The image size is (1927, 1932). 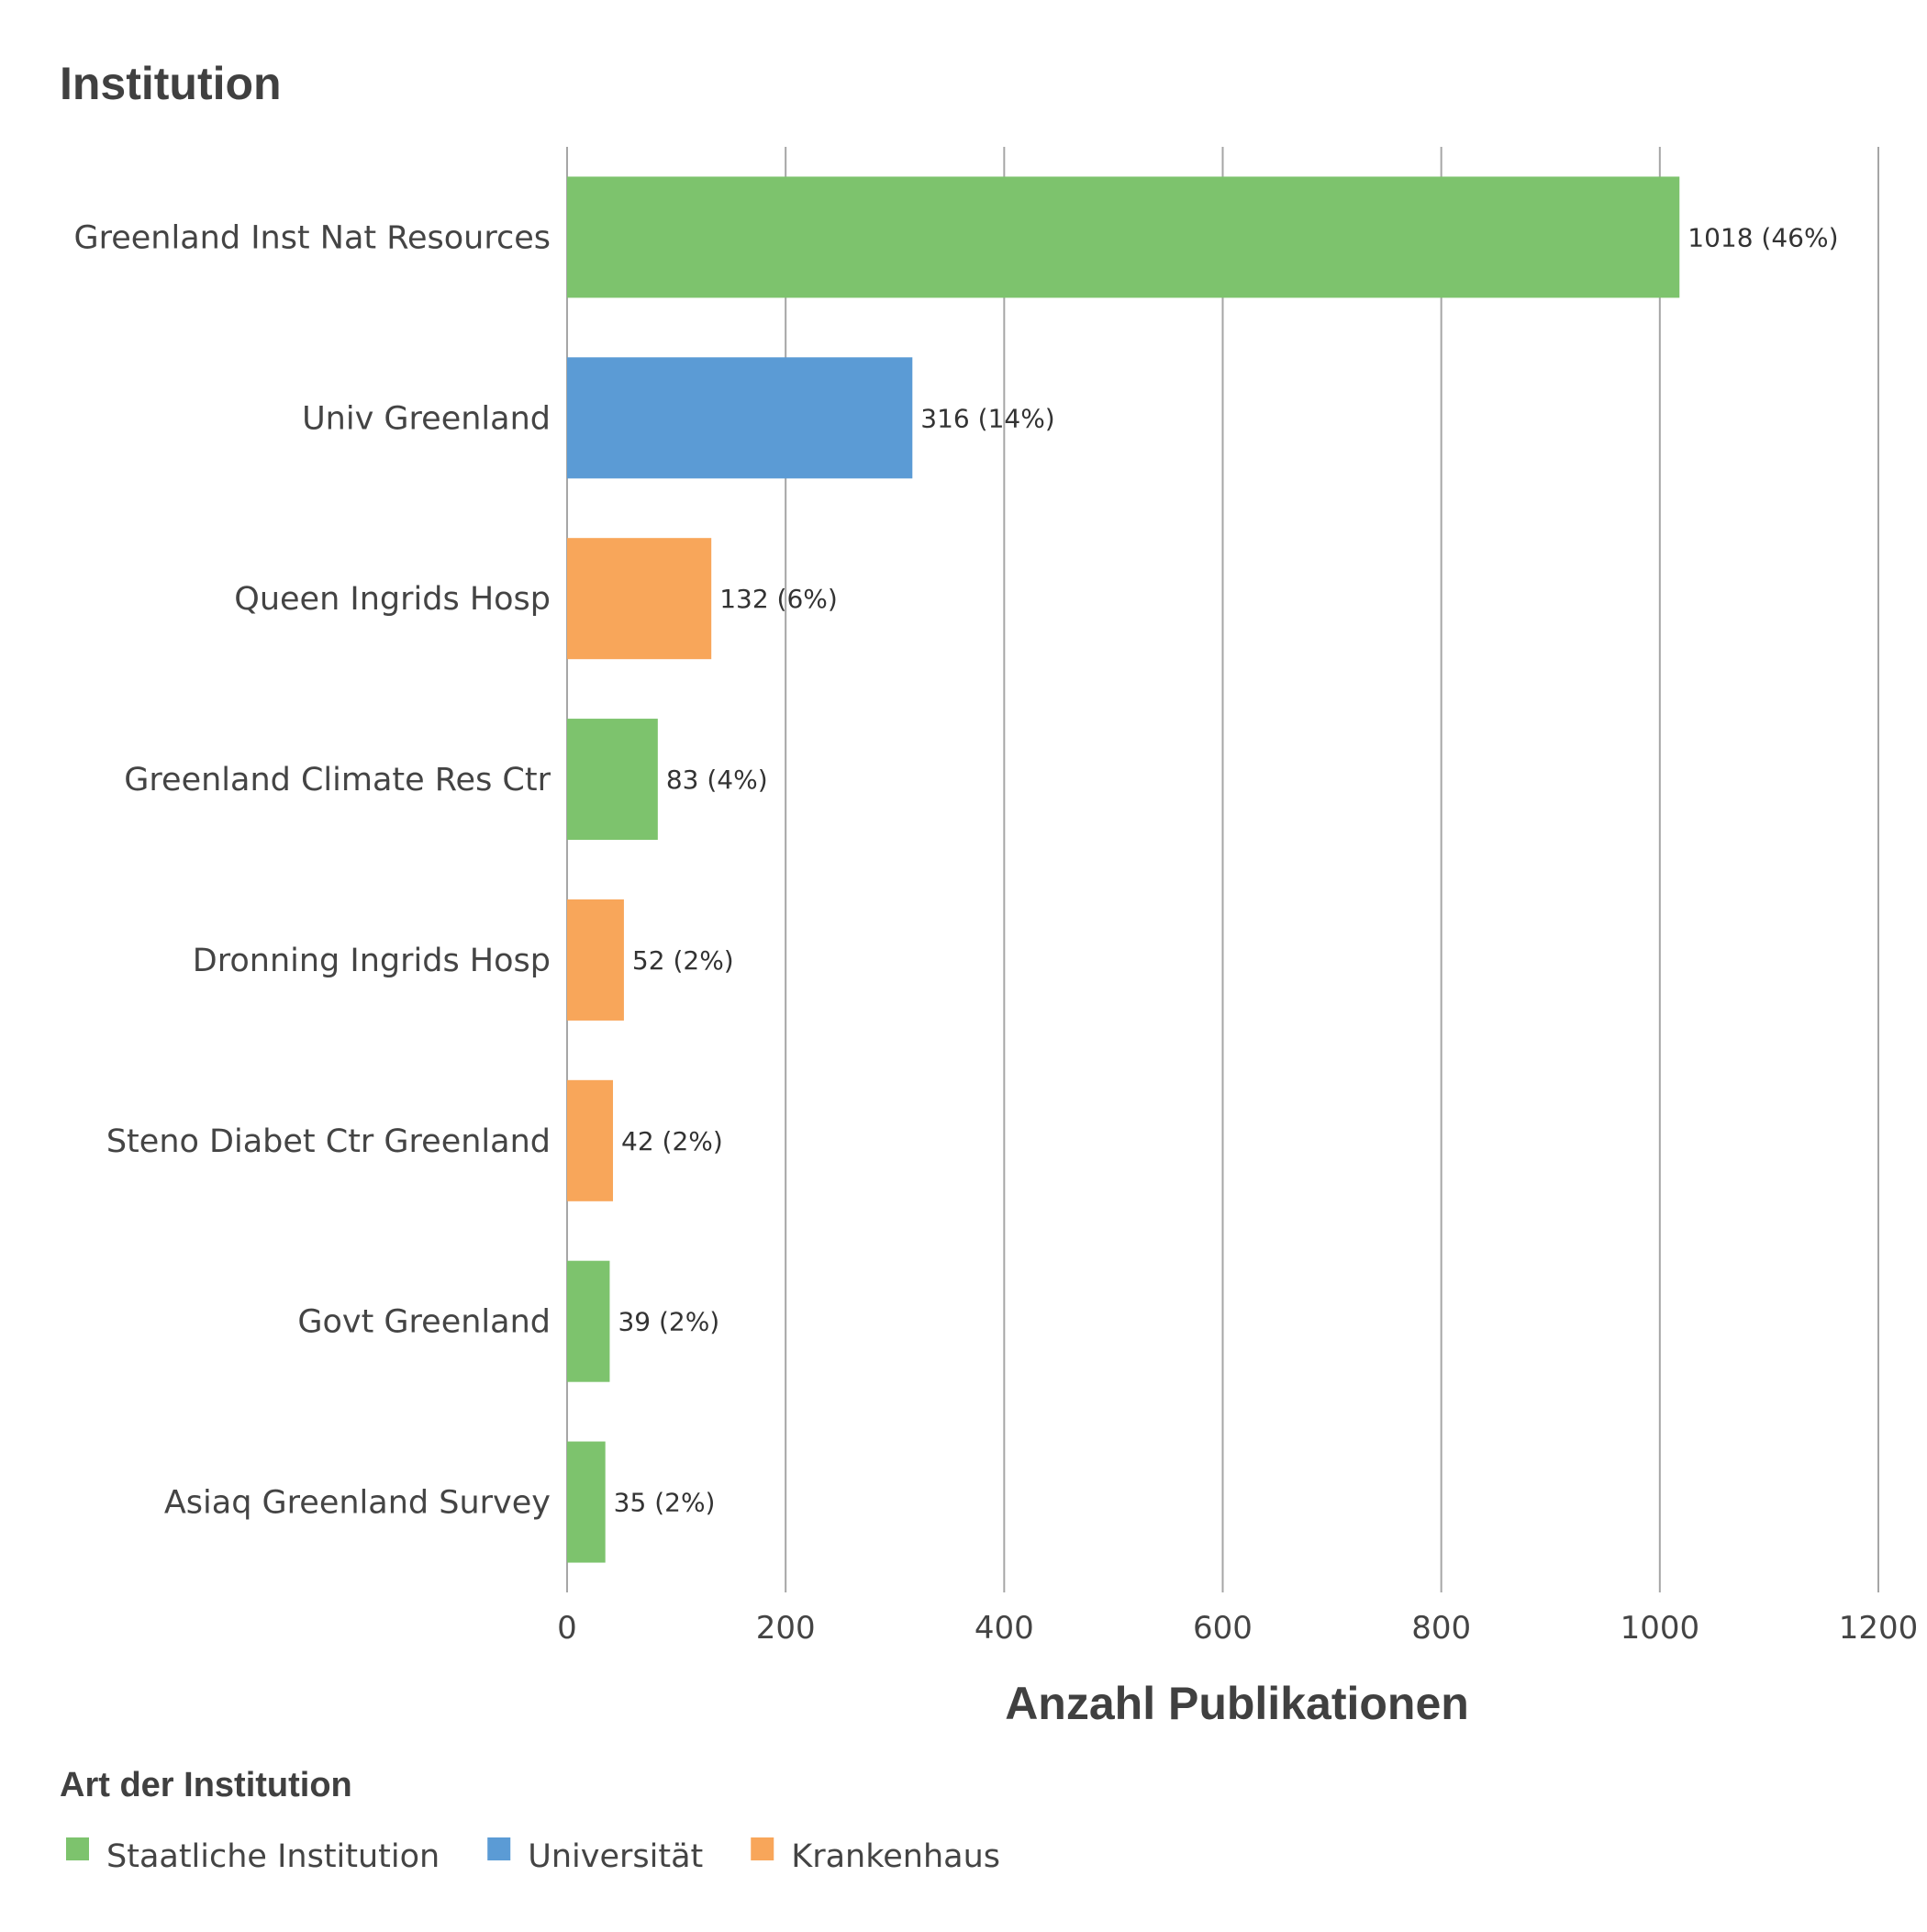 What do you see at coordinates (426, 418) in the screenshot?
I see `category-label: Univ Greenland` at bounding box center [426, 418].